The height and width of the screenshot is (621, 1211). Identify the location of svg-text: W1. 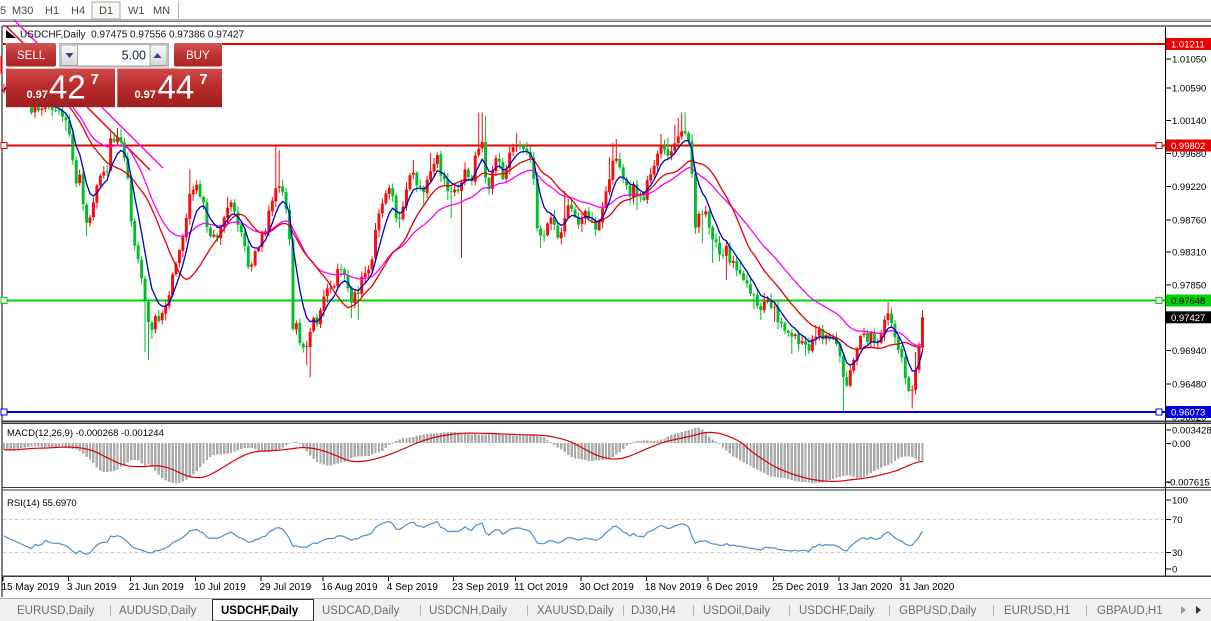
(136, 11).